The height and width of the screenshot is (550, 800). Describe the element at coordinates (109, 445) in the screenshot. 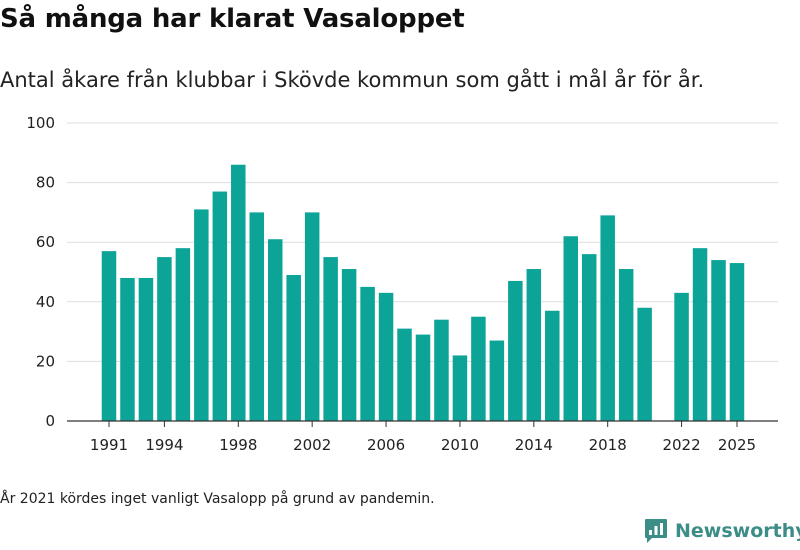

I see `x-tick-label: 1991` at that location.